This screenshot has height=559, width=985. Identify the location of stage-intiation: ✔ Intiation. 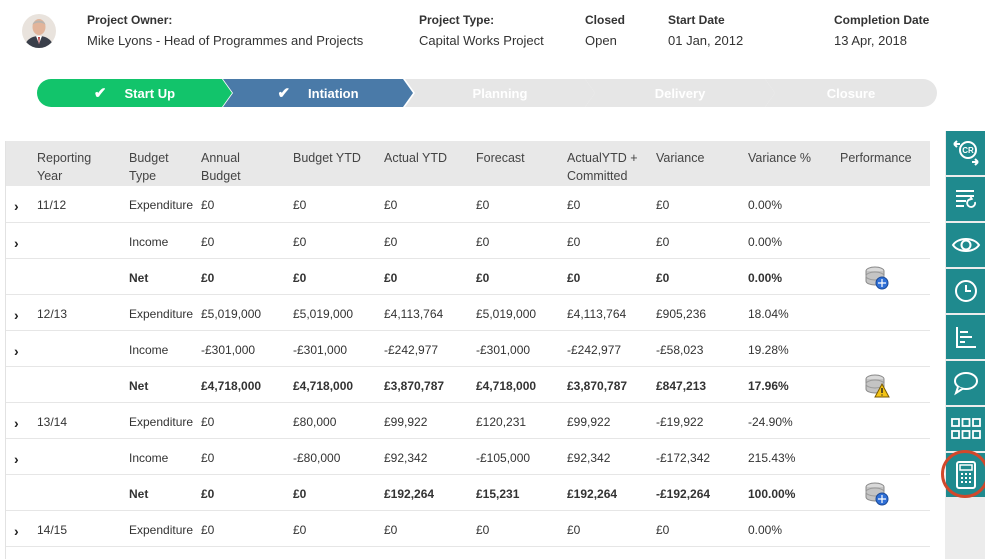
(318, 93).